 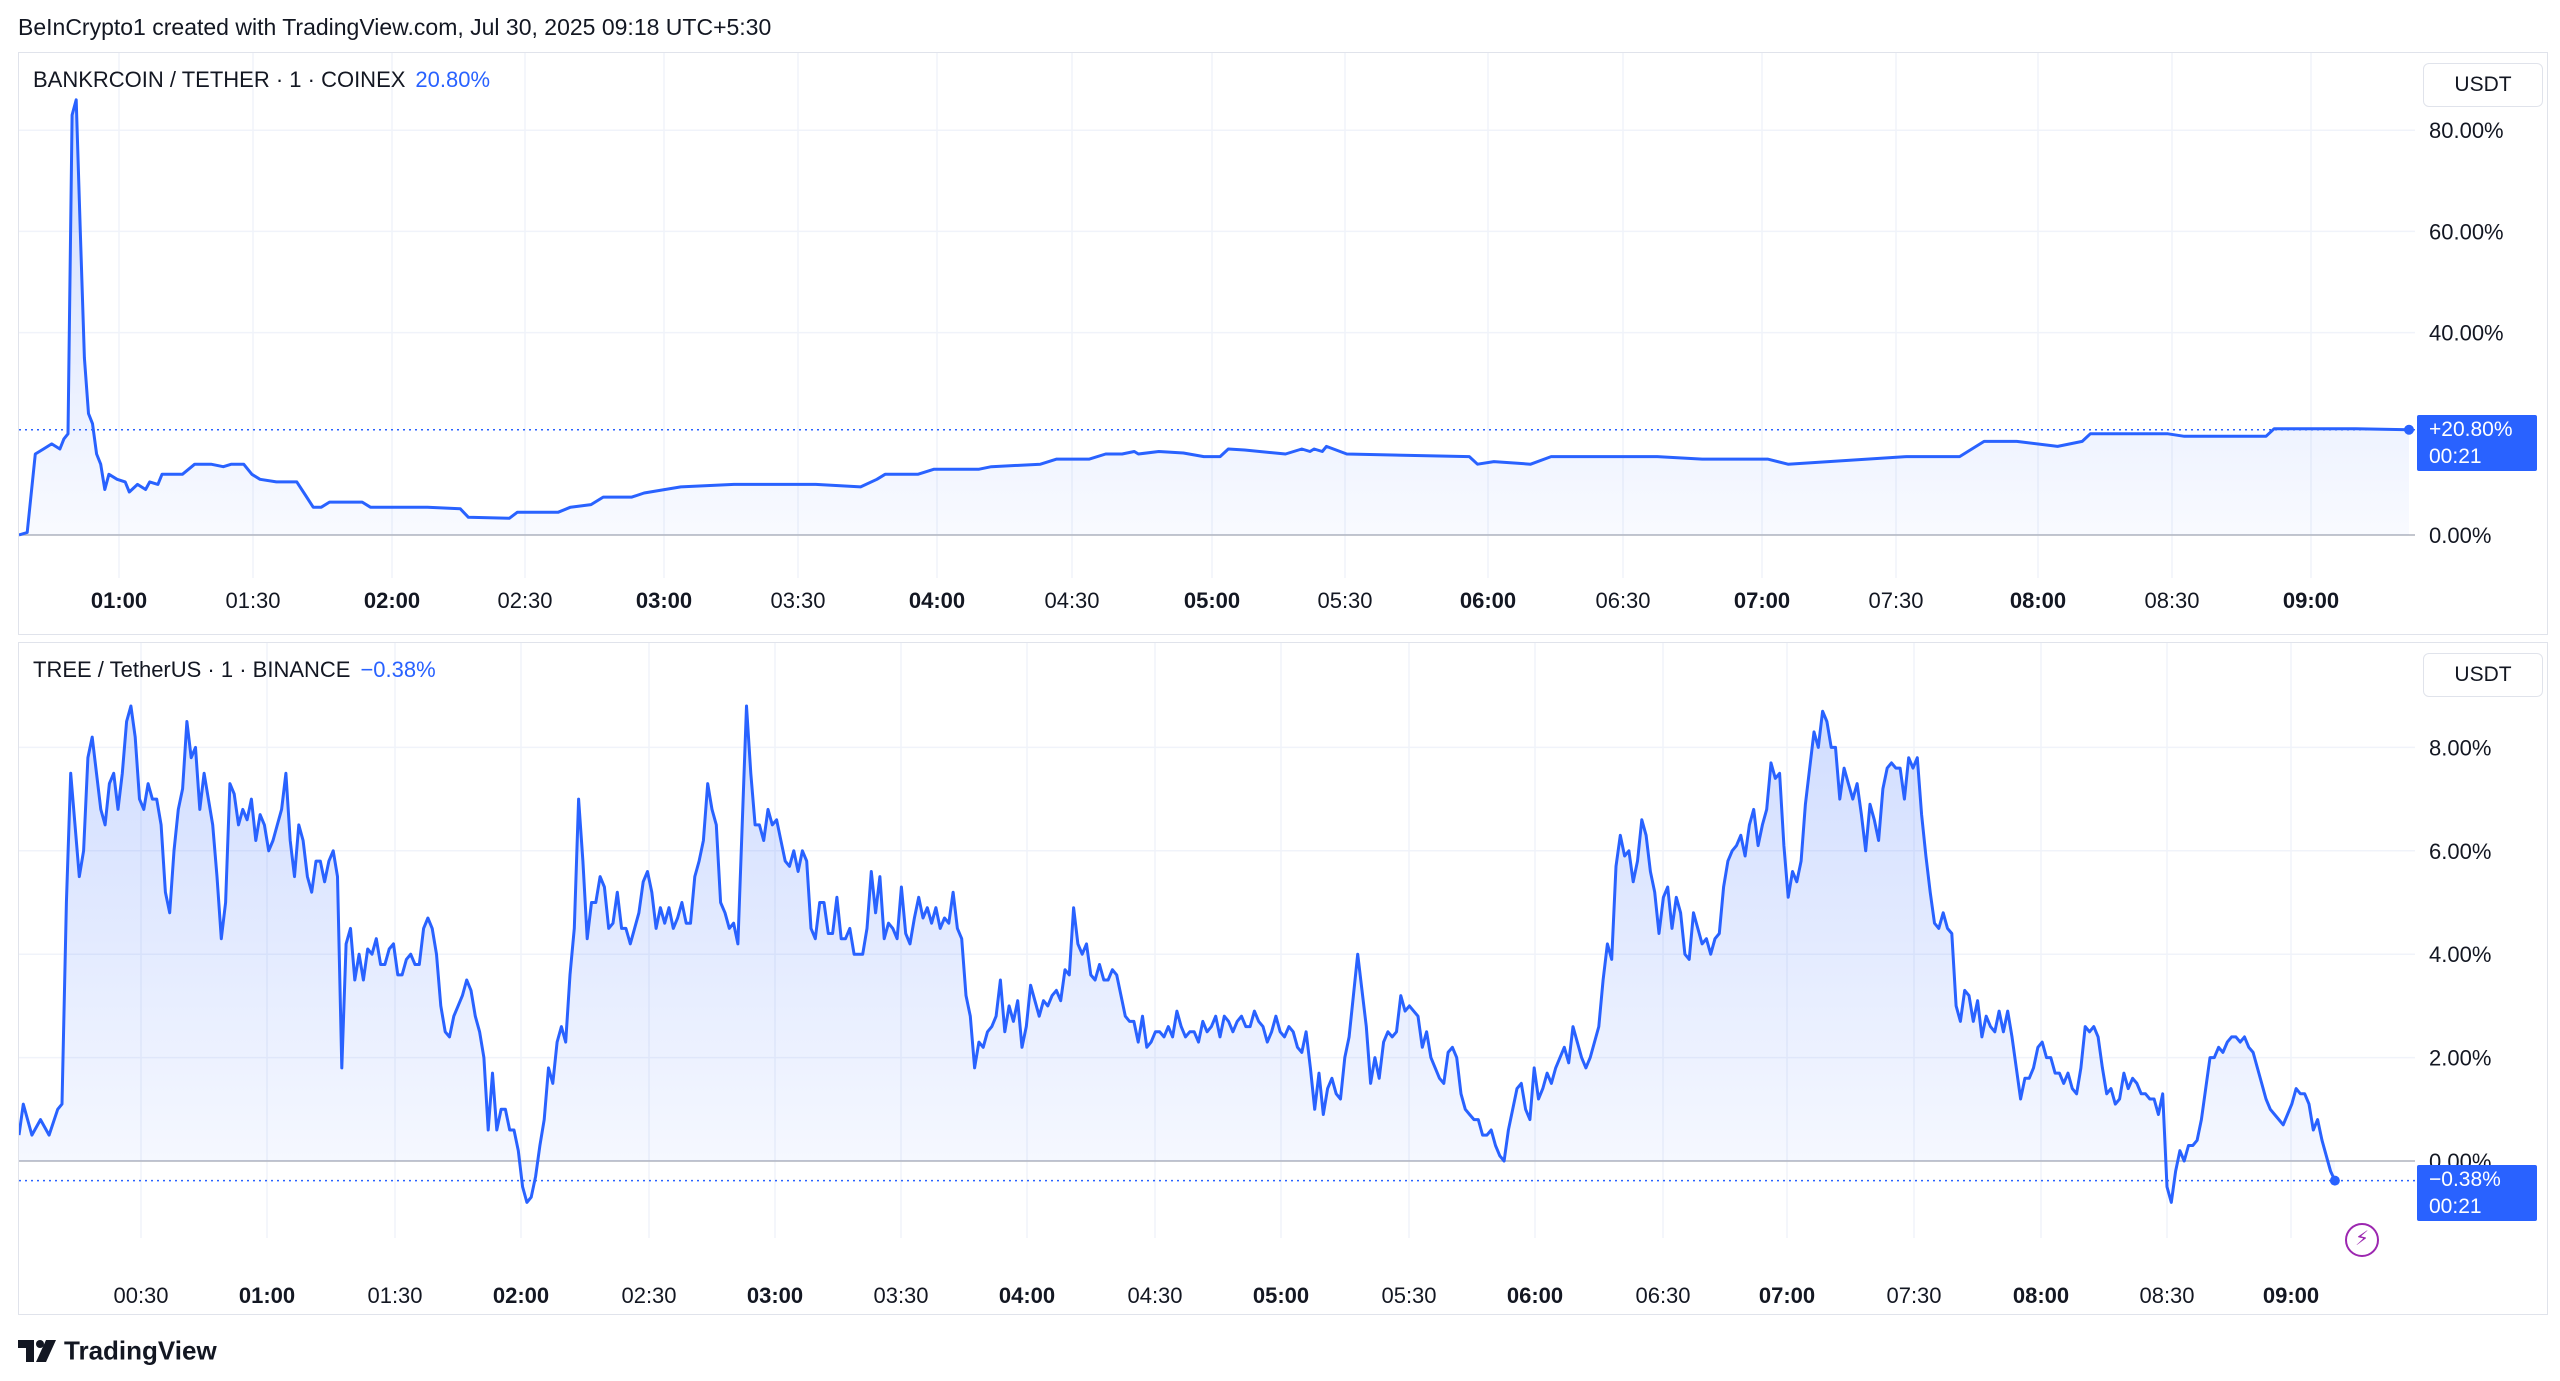 What do you see at coordinates (2460, 954) in the screenshot?
I see `y-axis-tick-label: 4.00%` at bounding box center [2460, 954].